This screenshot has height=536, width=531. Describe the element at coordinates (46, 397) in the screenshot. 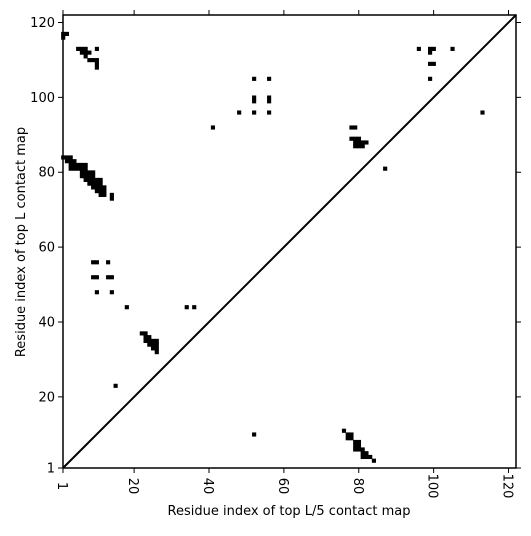

I see `y-tick-label: 20` at that location.